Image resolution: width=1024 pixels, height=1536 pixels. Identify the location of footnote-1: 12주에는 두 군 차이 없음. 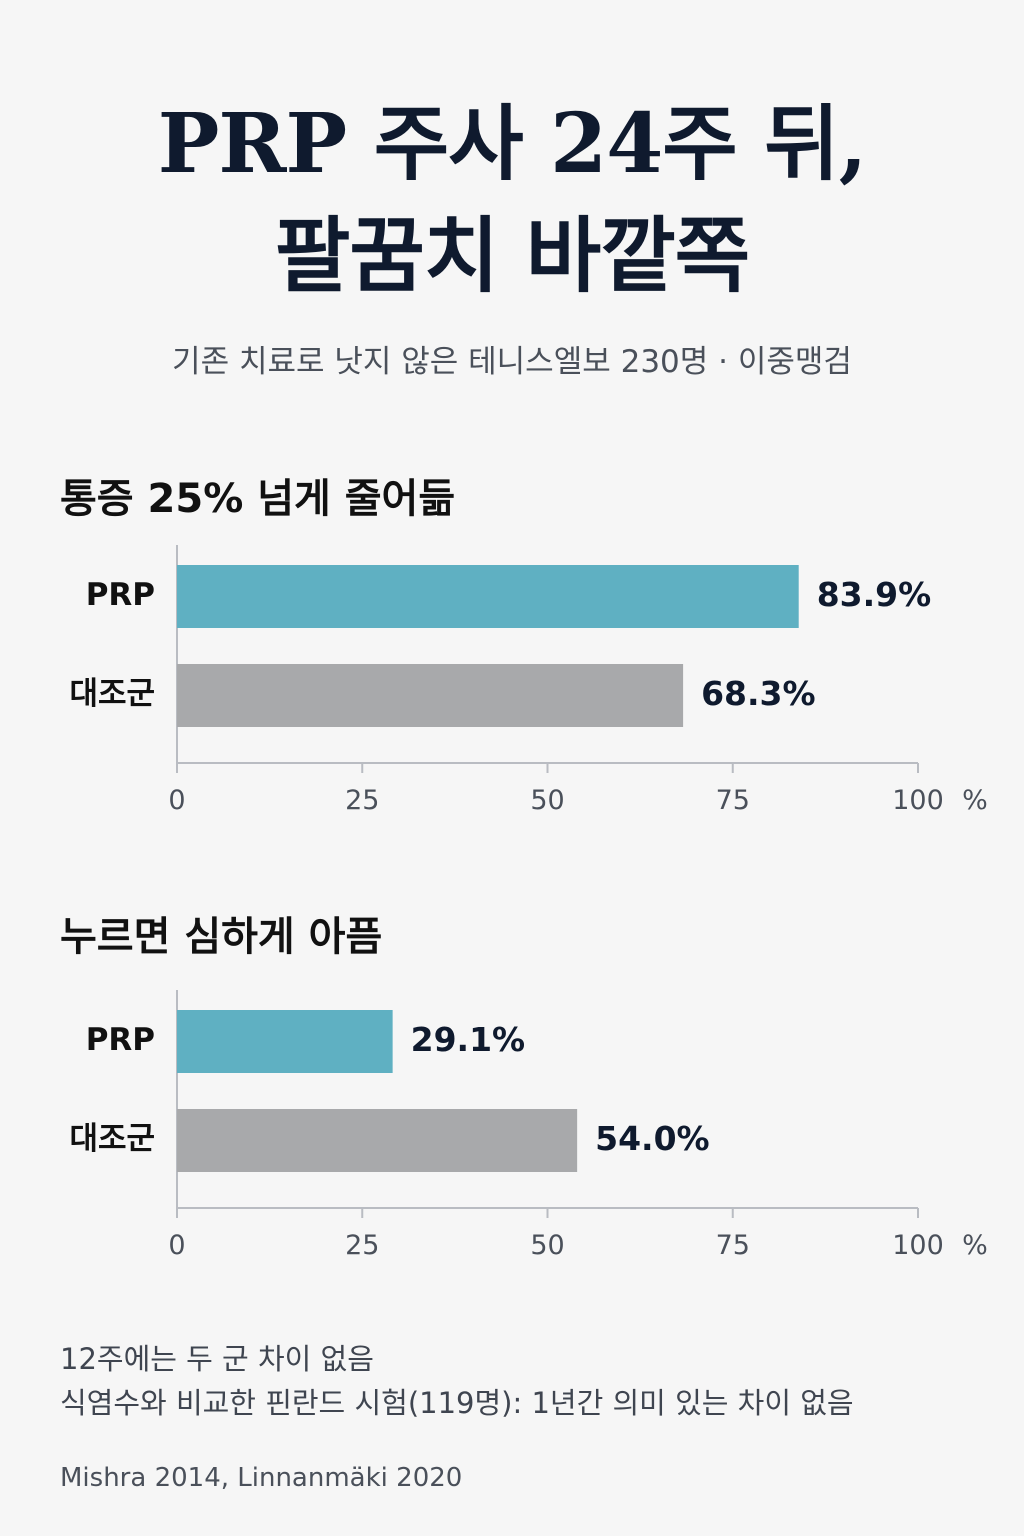
(217, 1359).